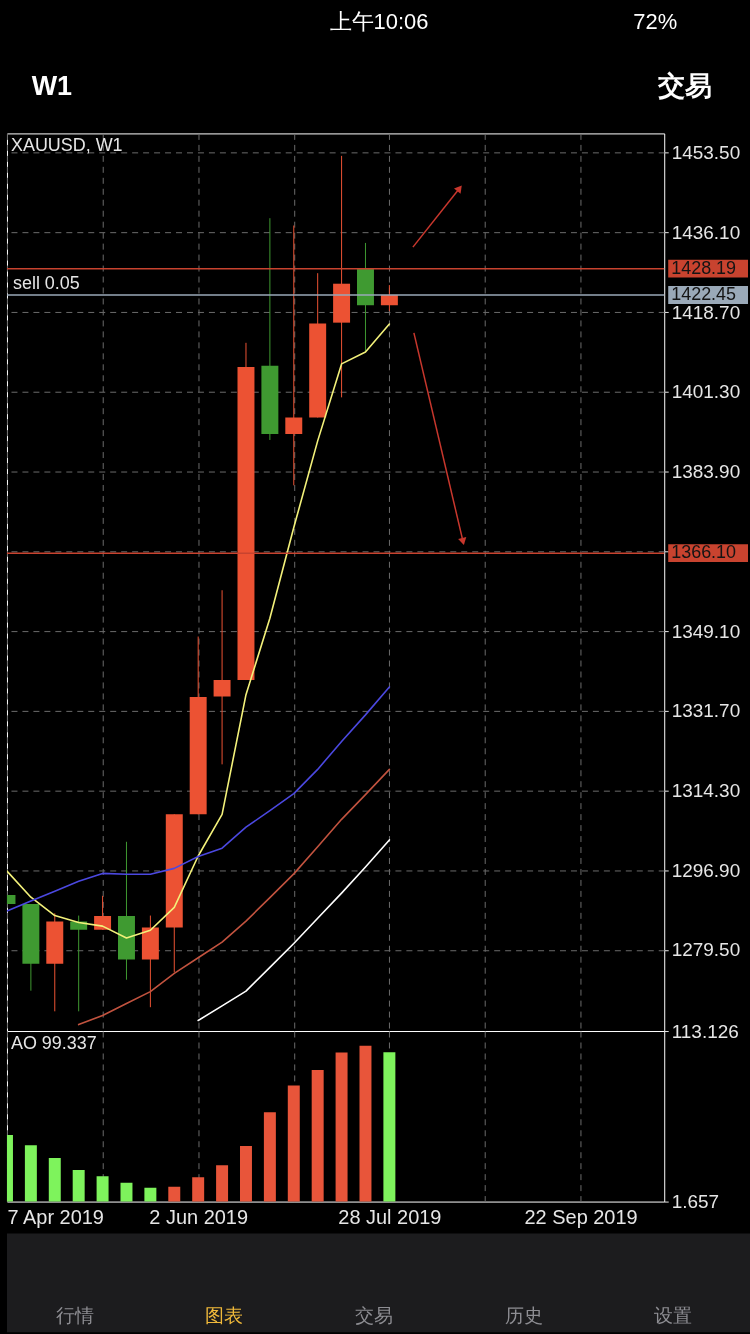  Describe the element at coordinates (655, 21) in the screenshot. I see `text: 72%` at that location.